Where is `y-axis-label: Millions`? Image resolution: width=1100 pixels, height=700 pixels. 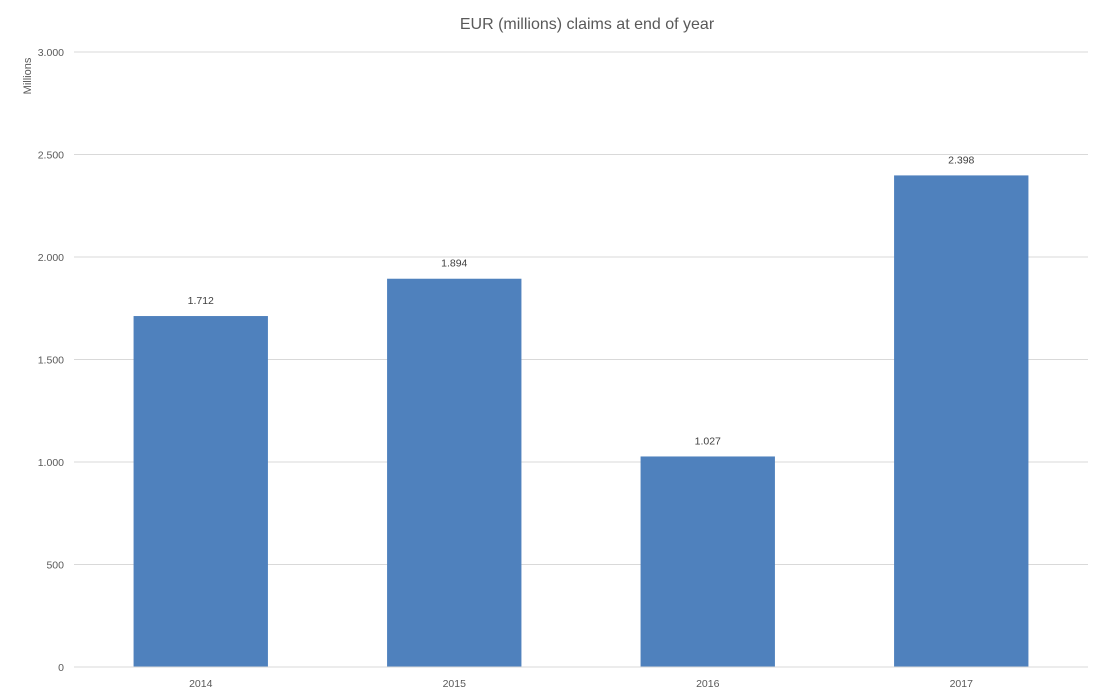
y-axis-label: Millions is located at coordinates (28, 75).